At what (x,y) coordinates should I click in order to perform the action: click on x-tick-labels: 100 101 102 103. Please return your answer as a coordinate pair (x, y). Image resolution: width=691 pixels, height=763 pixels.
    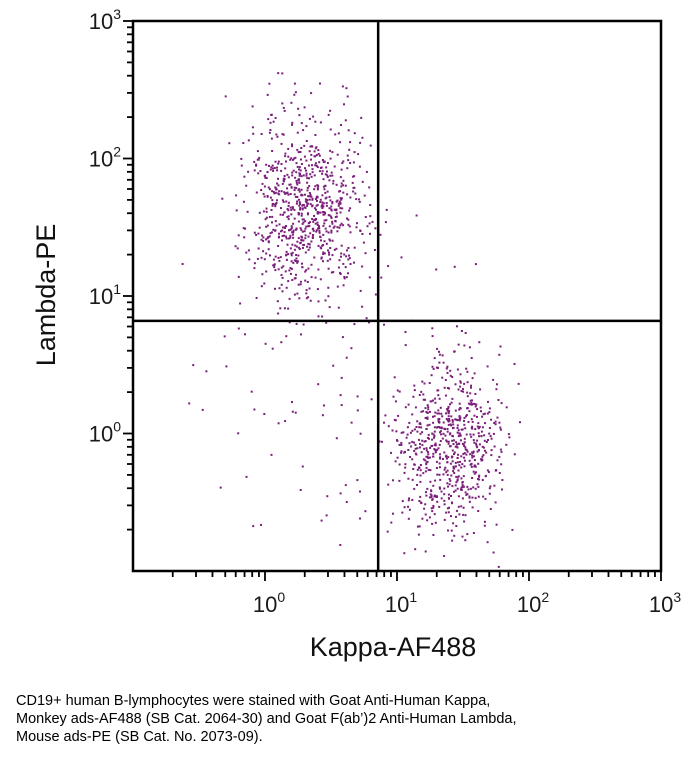
    Looking at the image, I should click on (467, 603).